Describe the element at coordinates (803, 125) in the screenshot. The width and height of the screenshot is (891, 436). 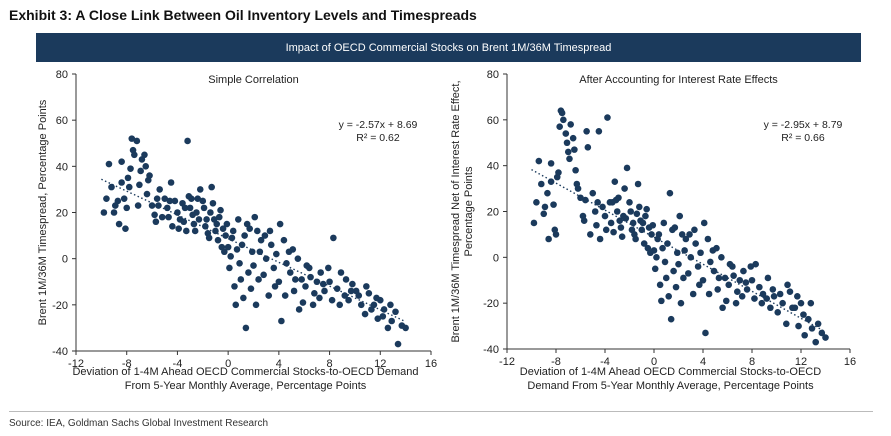
I see `regression-equation: y = -2.95x + 8.79` at that location.